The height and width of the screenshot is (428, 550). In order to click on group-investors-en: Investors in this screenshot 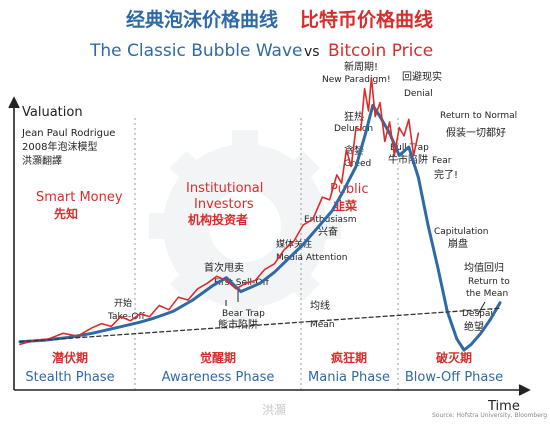, I will do `click(224, 204)`.